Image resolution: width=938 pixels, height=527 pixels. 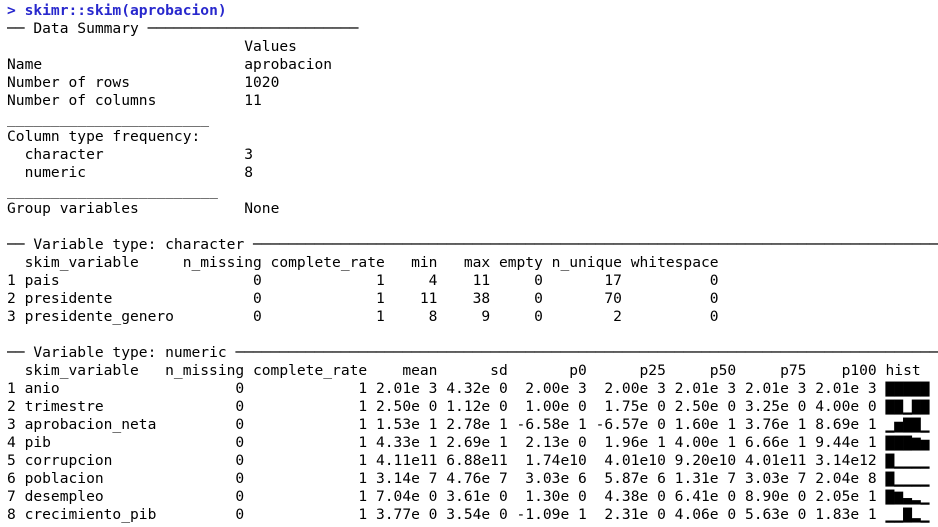 I want to click on cell-p100: 3.14e12, so click(x=846, y=460).